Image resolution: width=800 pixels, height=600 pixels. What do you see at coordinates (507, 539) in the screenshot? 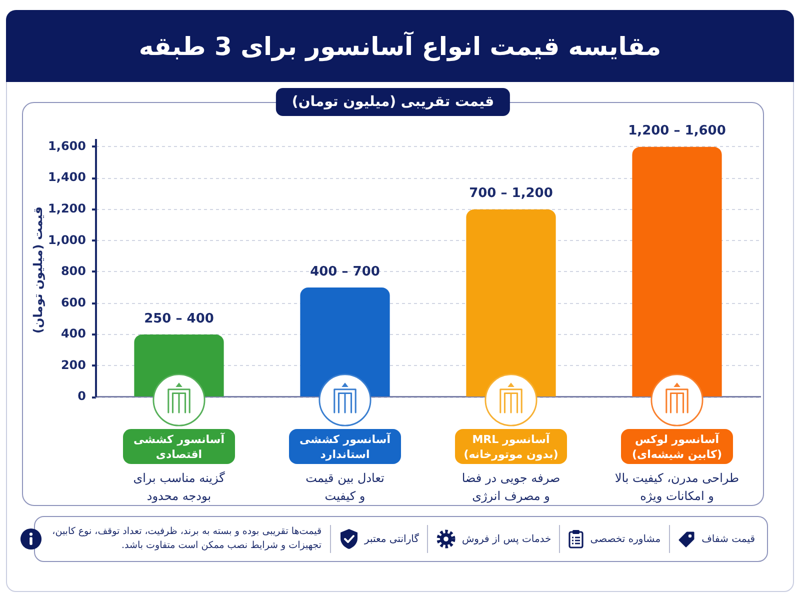
I see `text: خدمات پس از فروش` at bounding box center [507, 539].